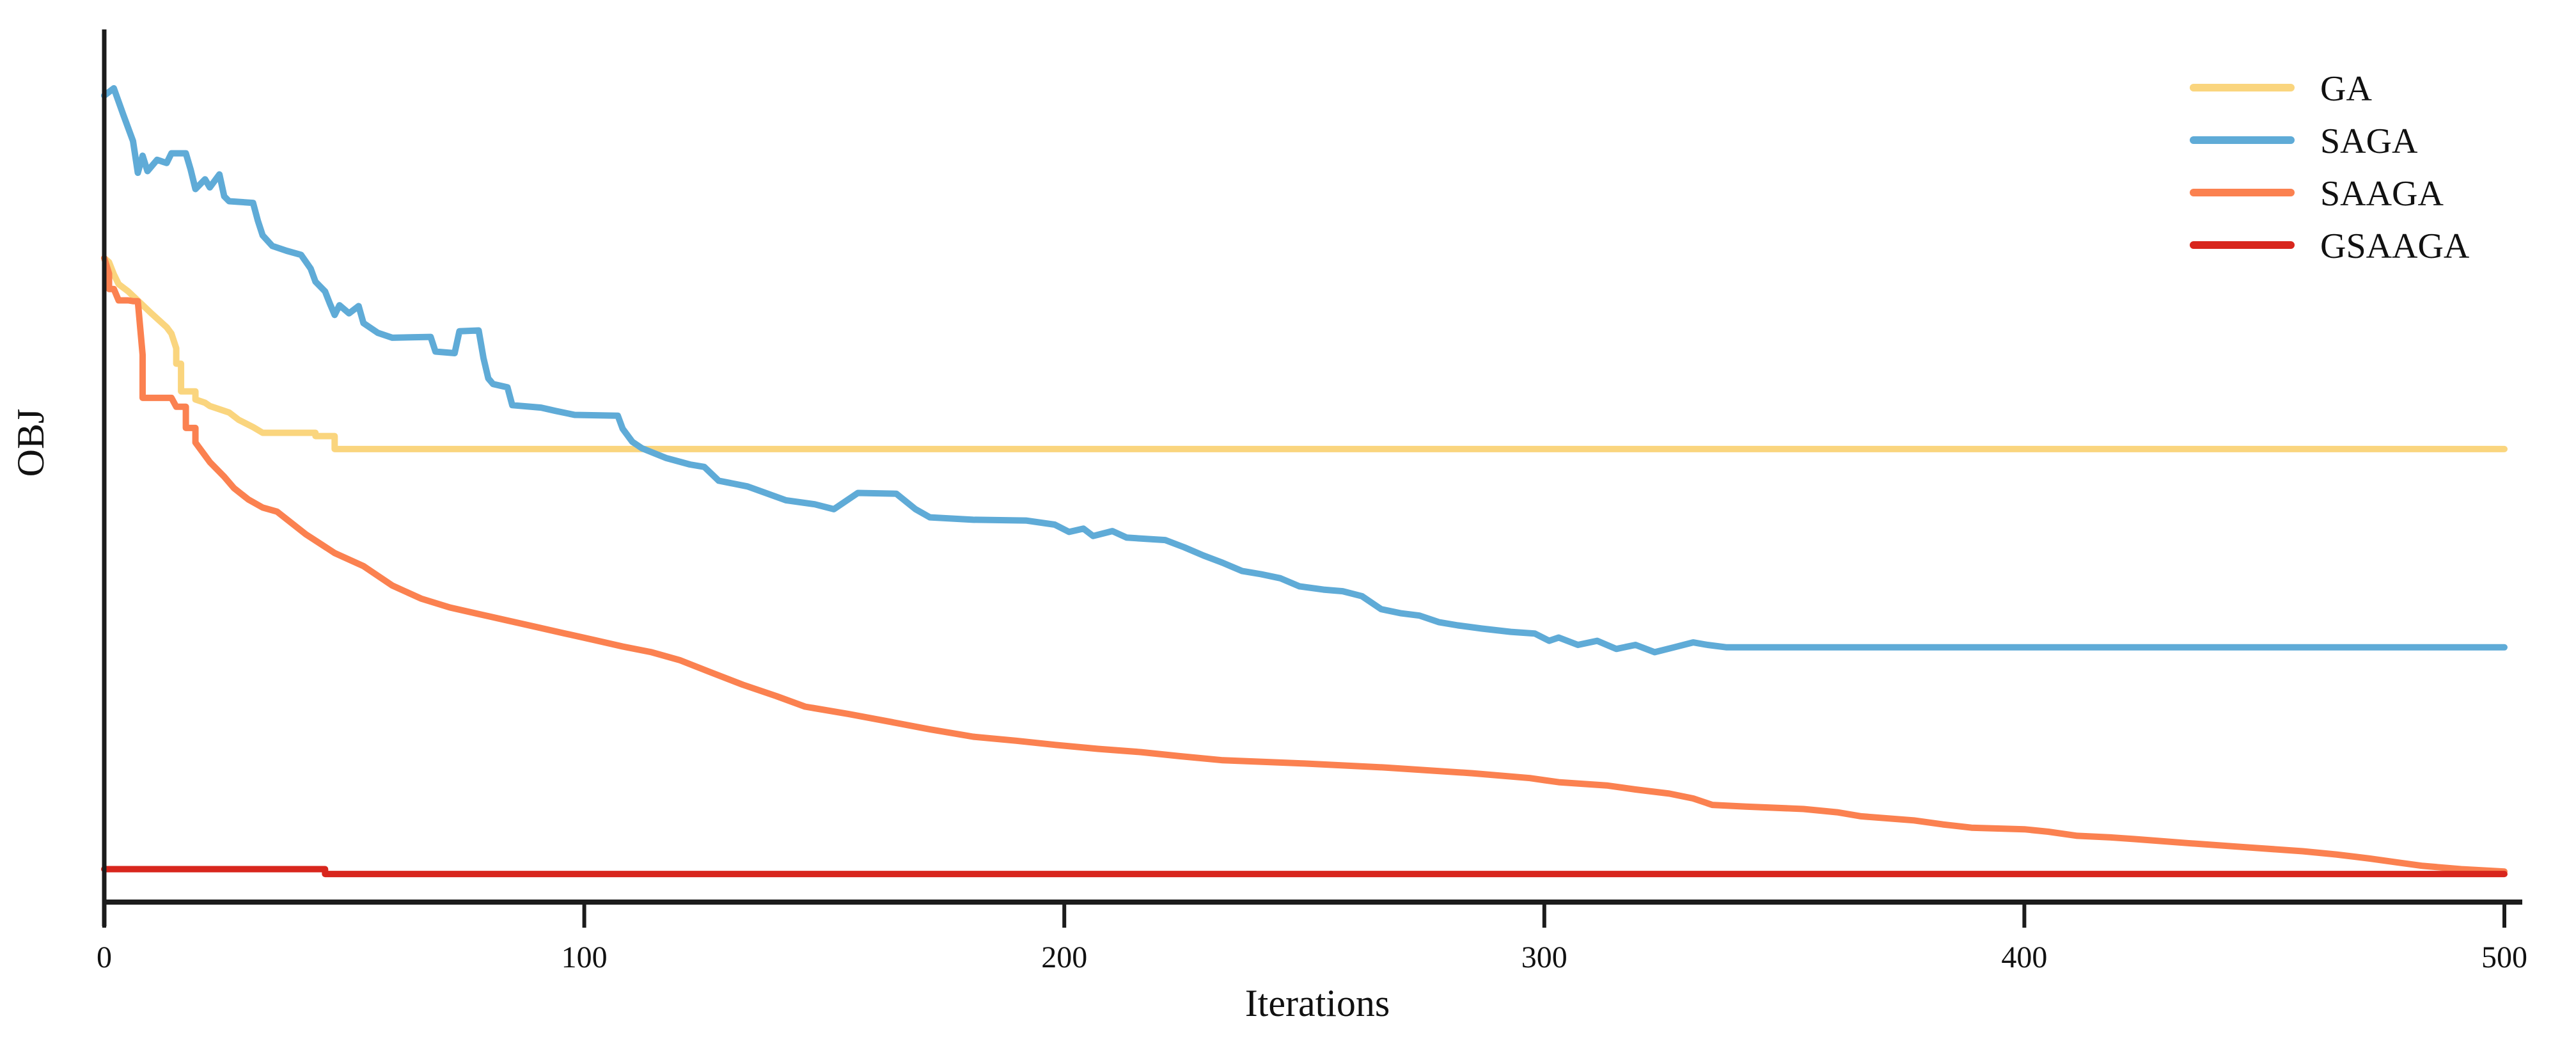 The height and width of the screenshot is (1039, 2576). Describe the element at coordinates (2382, 194) in the screenshot. I see `legend-label-saaga: SAAGA` at that location.